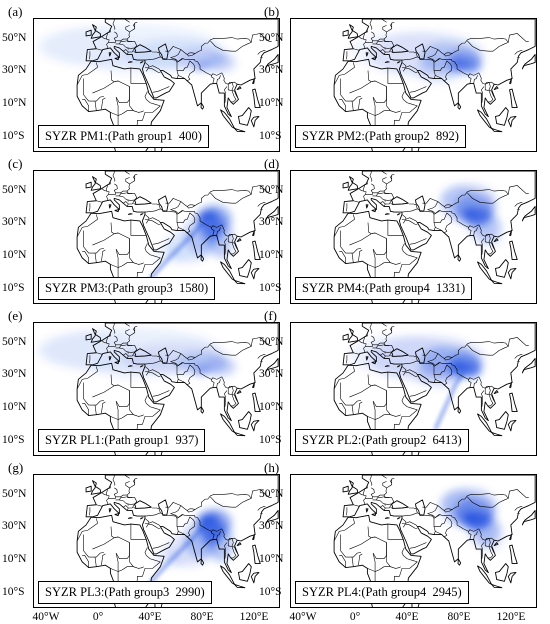 The height and width of the screenshot is (624, 550). I want to click on path-group-caption: SYZR PM1:(Path group1 400), so click(123, 136).